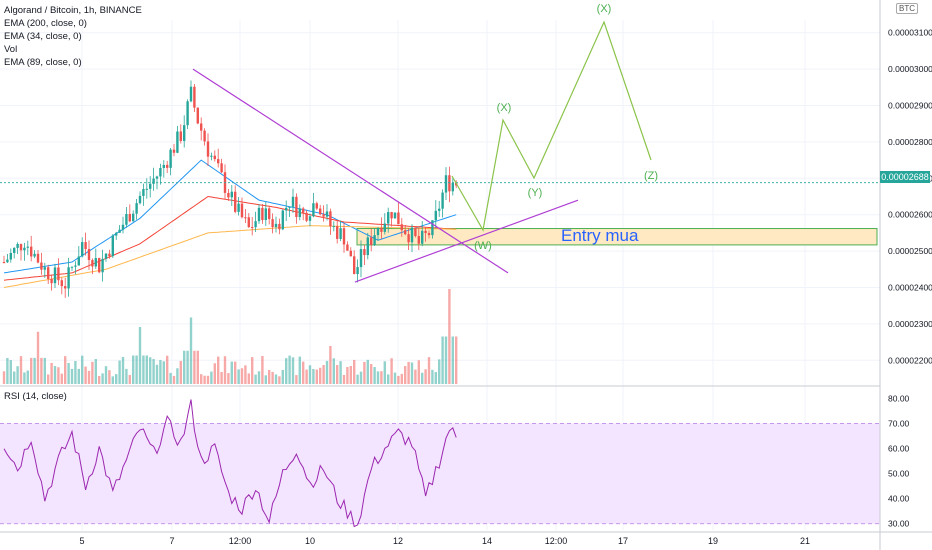 The width and height of the screenshot is (932, 550). Describe the element at coordinates (600, 235) in the screenshot. I see `entry-label: Entry mua` at that location.